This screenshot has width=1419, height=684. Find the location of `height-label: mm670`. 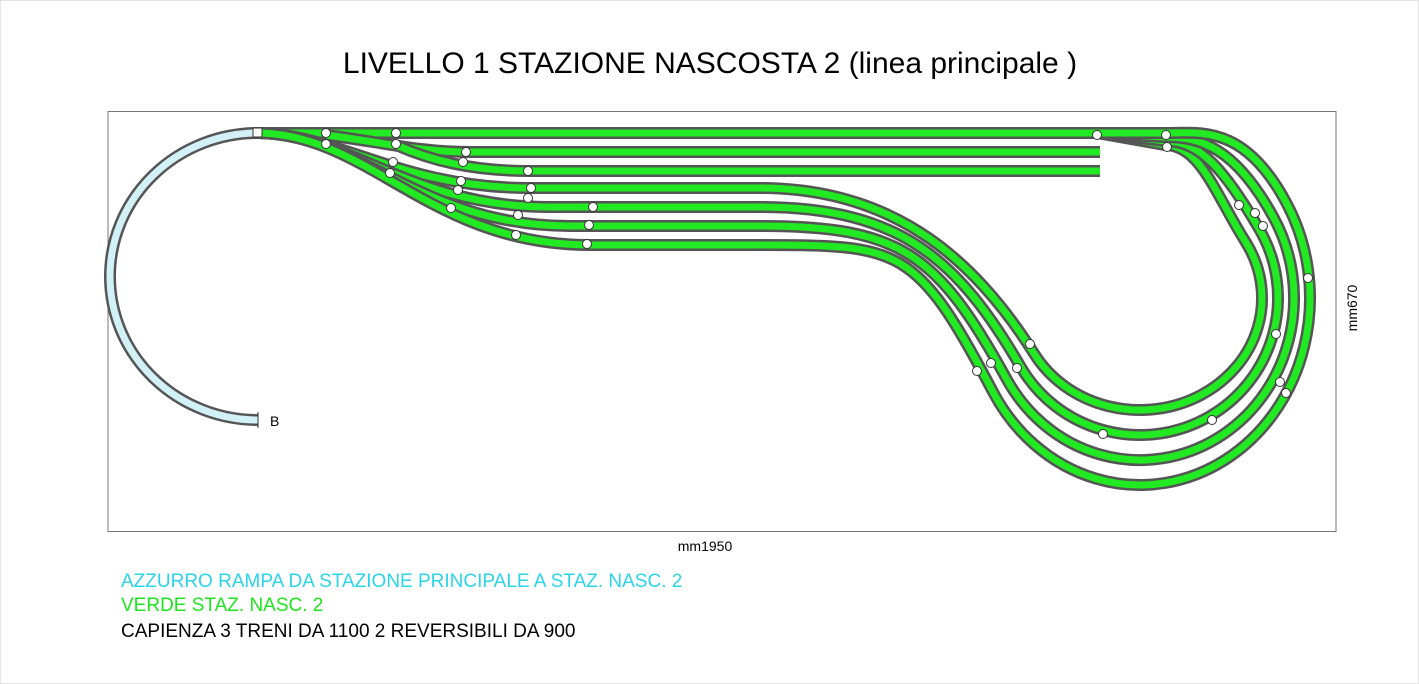

height-label: mm670 is located at coordinates (1352, 307).